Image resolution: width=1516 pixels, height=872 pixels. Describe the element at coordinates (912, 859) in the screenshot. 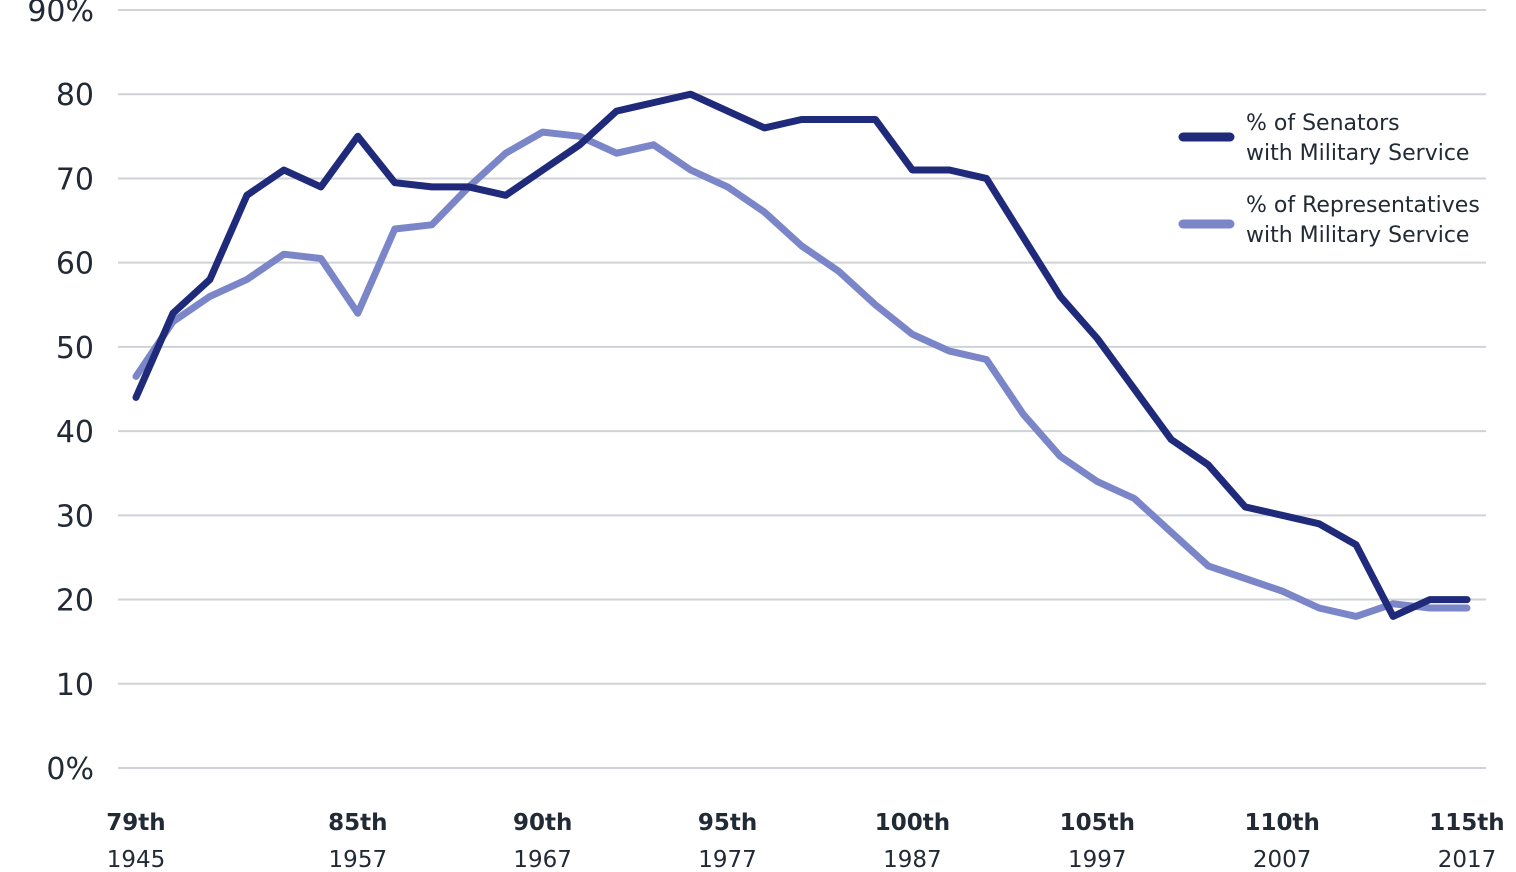

I see `x-tick-year-label: 1987` at that location.